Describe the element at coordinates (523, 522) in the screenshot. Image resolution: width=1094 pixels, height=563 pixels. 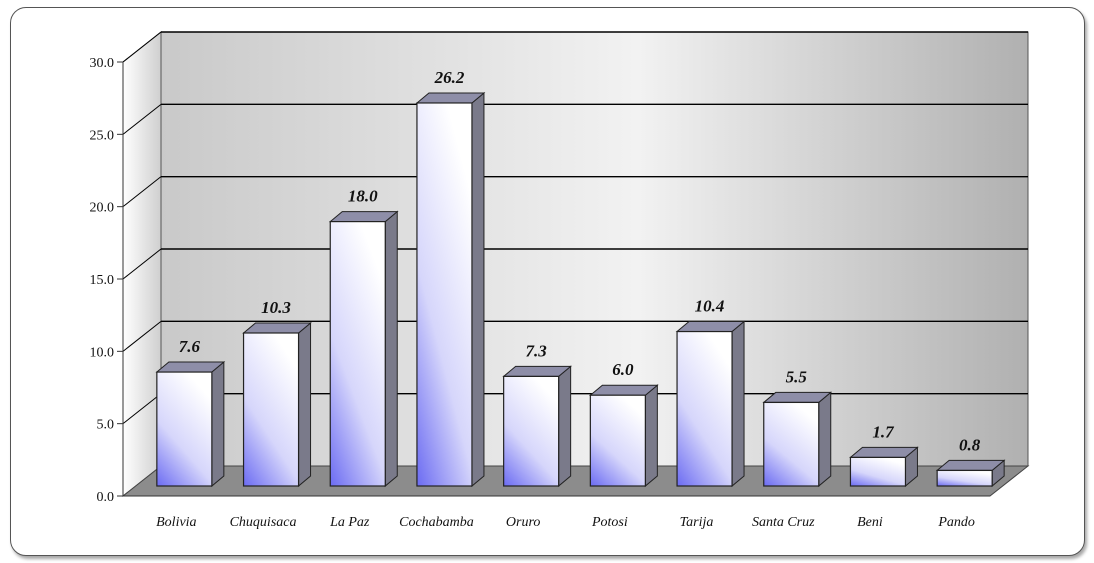
I see `x-tick-label: Oruro` at that location.